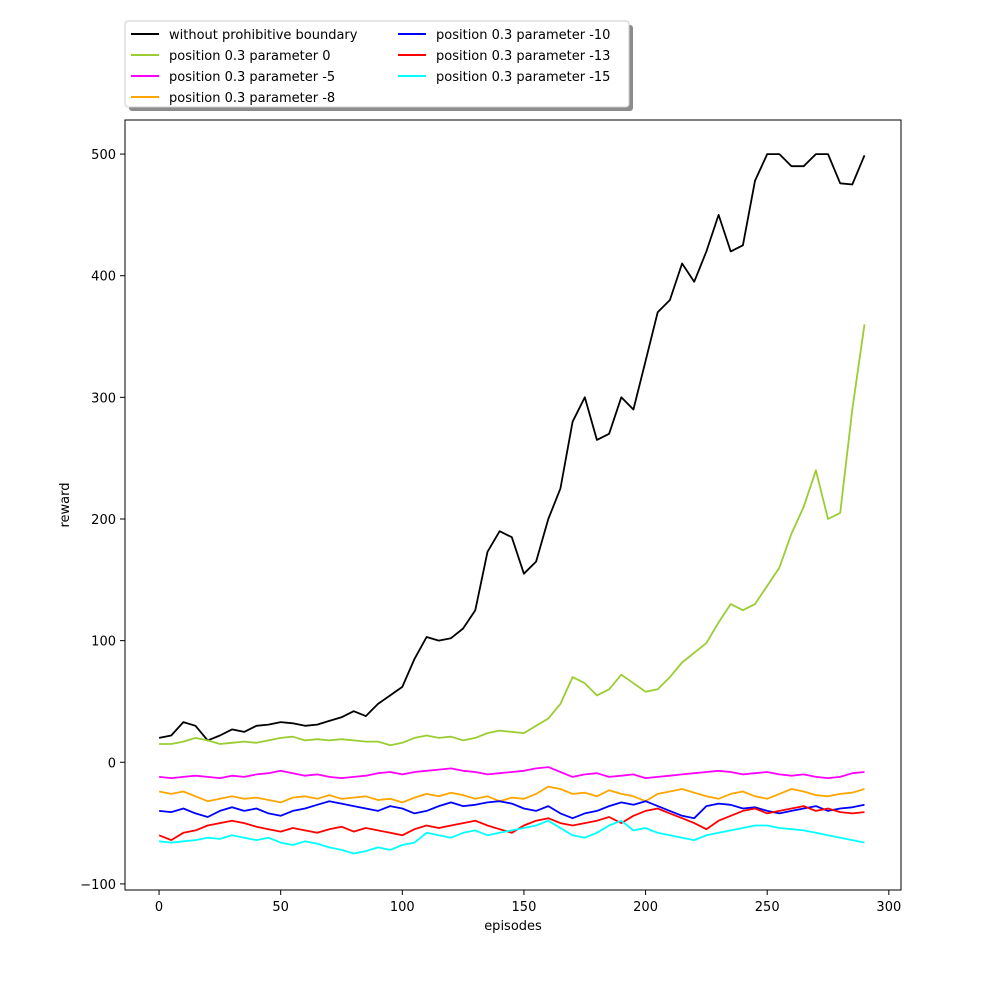 The width and height of the screenshot is (1000, 1000). I want to click on legend-entry: position 0.3 parameter -13, so click(523, 56).